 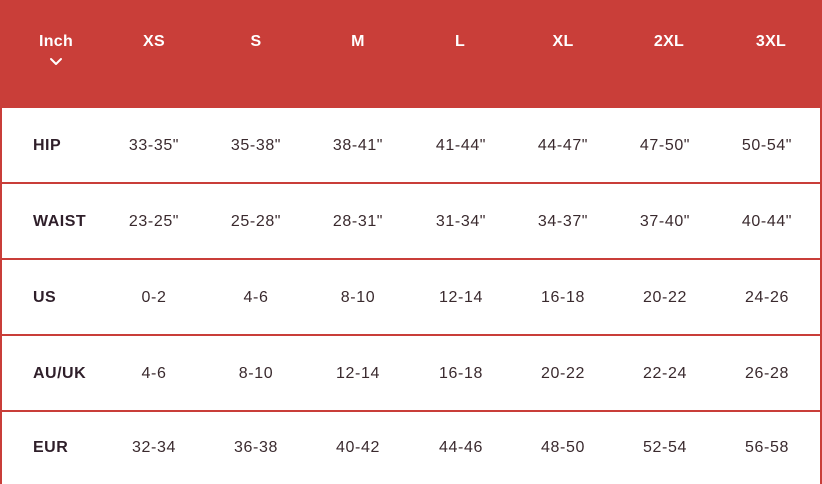 I want to click on table-cell: 25-28", so click(x=256, y=221).